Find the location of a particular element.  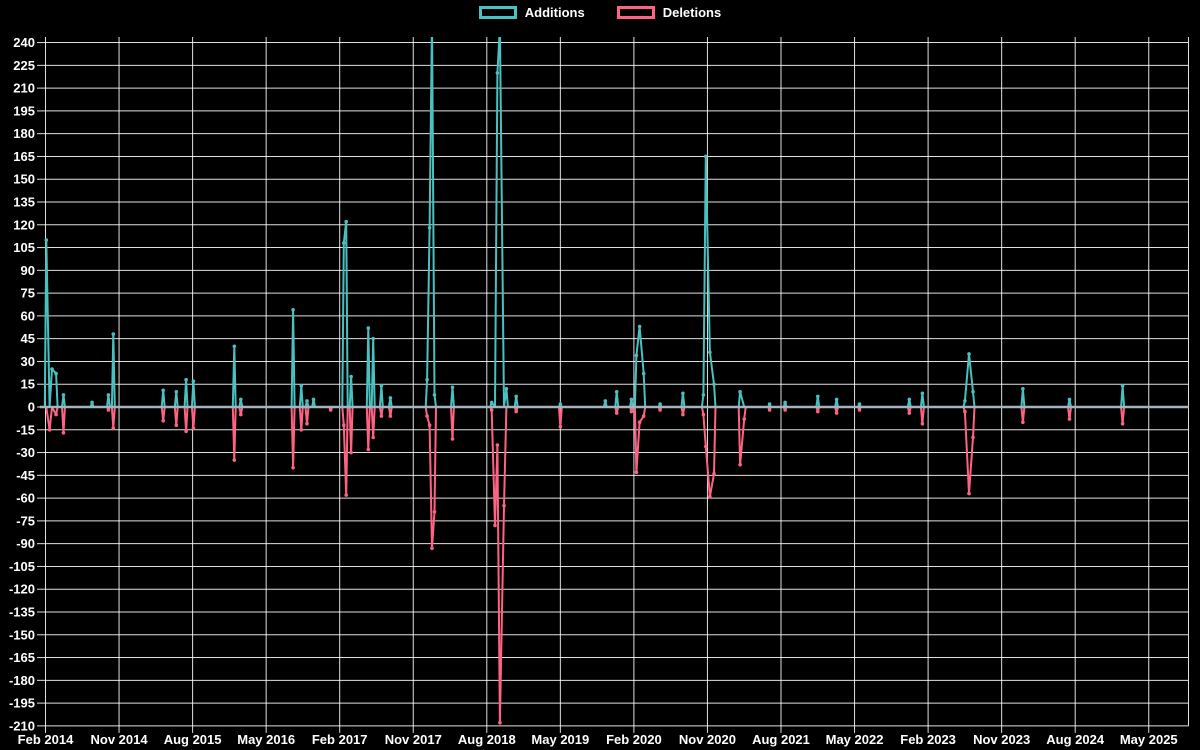

y-tick-label: -45 is located at coordinates (25, 475).